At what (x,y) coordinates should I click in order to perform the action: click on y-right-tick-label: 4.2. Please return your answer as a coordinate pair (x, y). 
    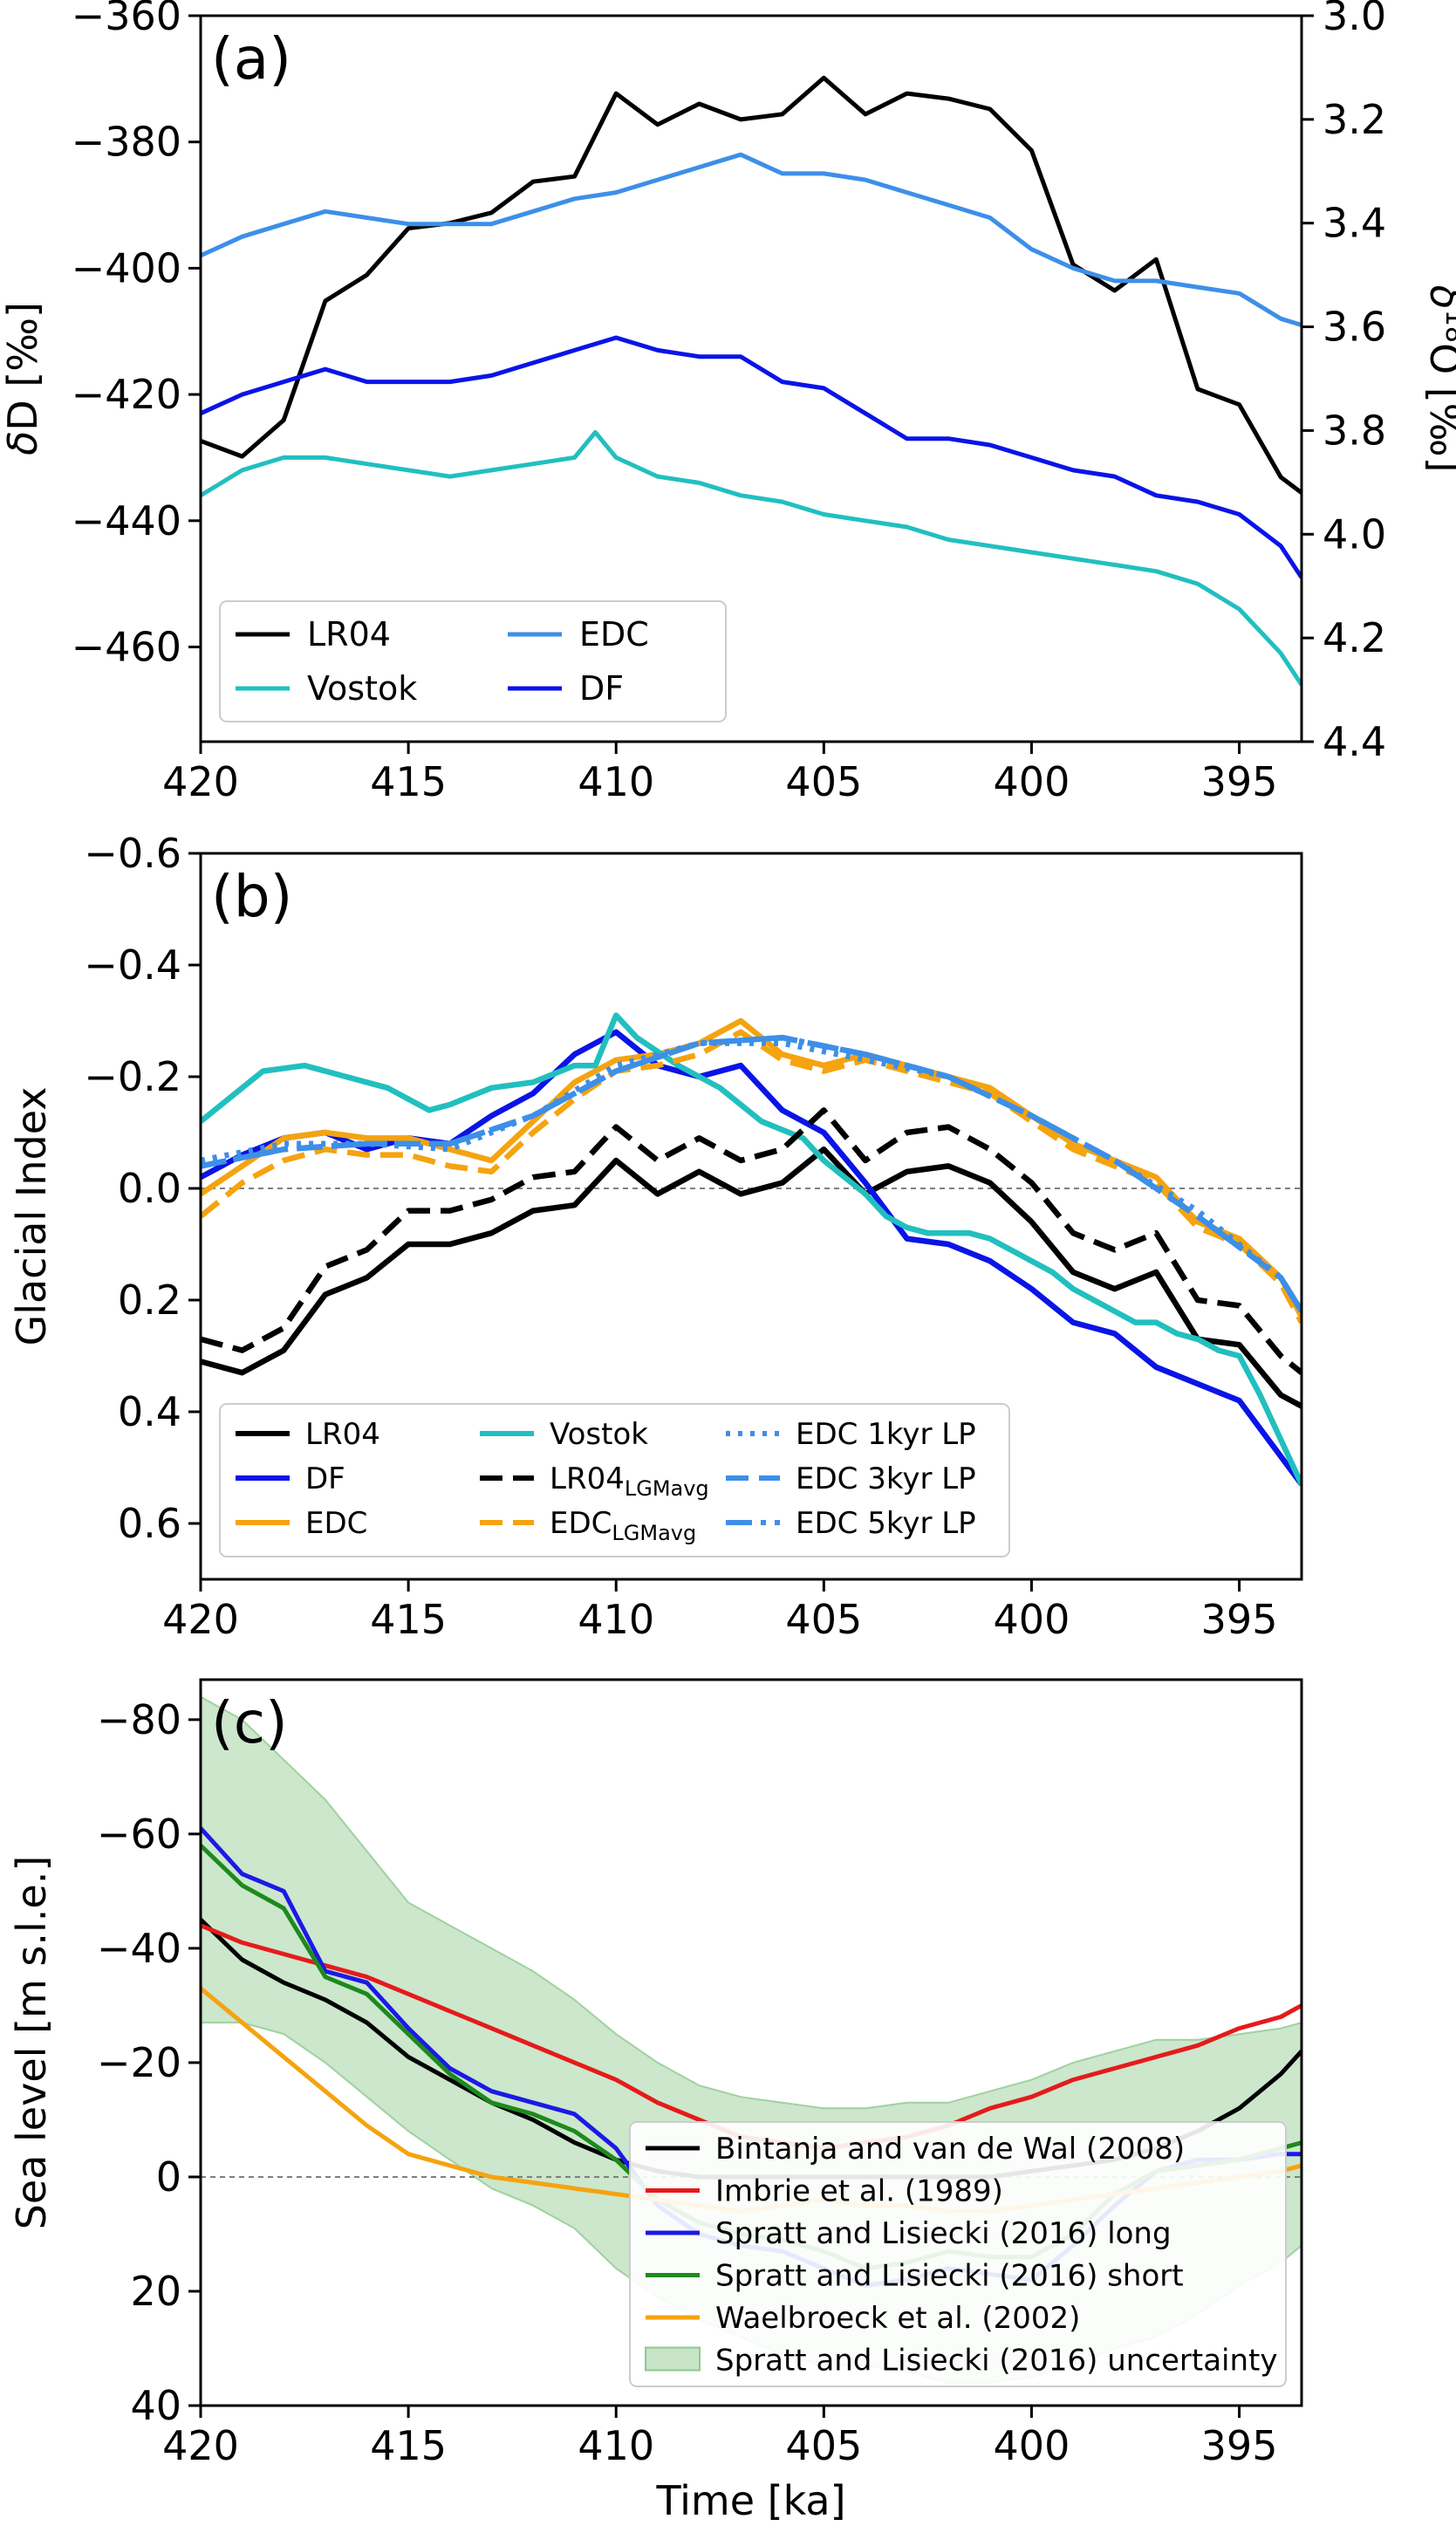
    Looking at the image, I should click on (1354, 637).